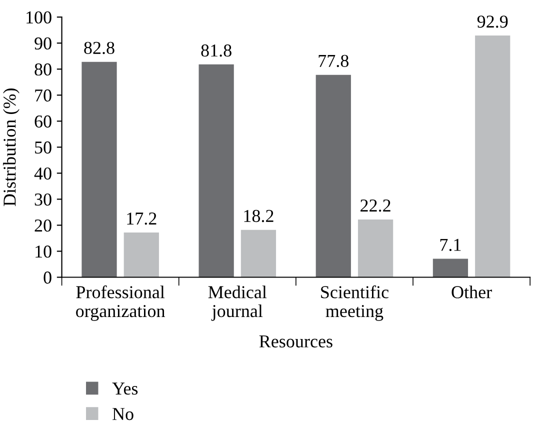 This screenshot has width=542, height=438. What do you see at coordinates (39, 17) in the screenshot?
I see `y-tick-label: 100` at bounding box center [39, 17].